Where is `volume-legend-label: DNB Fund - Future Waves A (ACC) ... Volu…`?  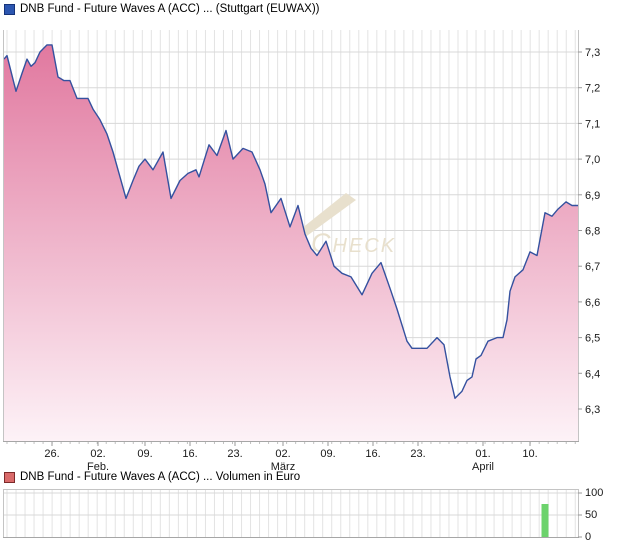 volume-legend-label: DNB Fund - Future Waves A (ACC) ... Volu… is located at coordinates (160, 477).